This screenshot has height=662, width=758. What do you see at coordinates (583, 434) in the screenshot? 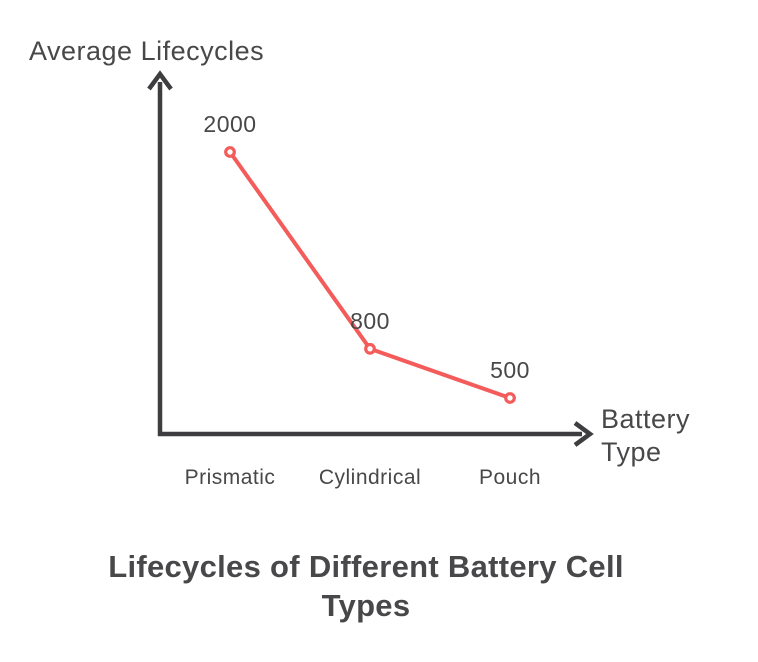
I see `x-axis-arrow-icon` at bounding box center [583, 434].